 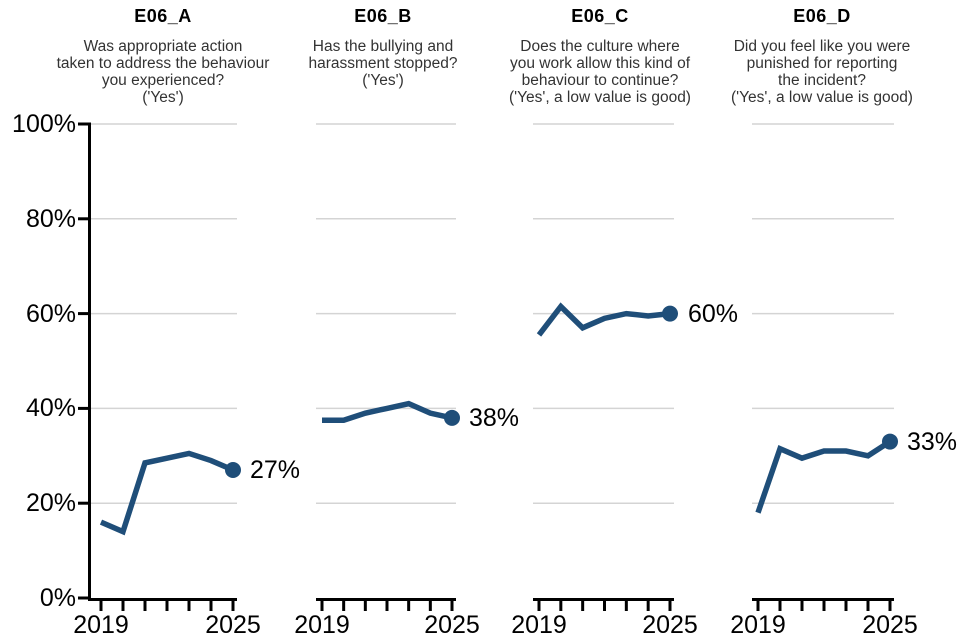 What do you see at coordinates (932, 442) in the screenshot?
I see `value-label-e06-d: 33%` at bounding box center [932, 442].